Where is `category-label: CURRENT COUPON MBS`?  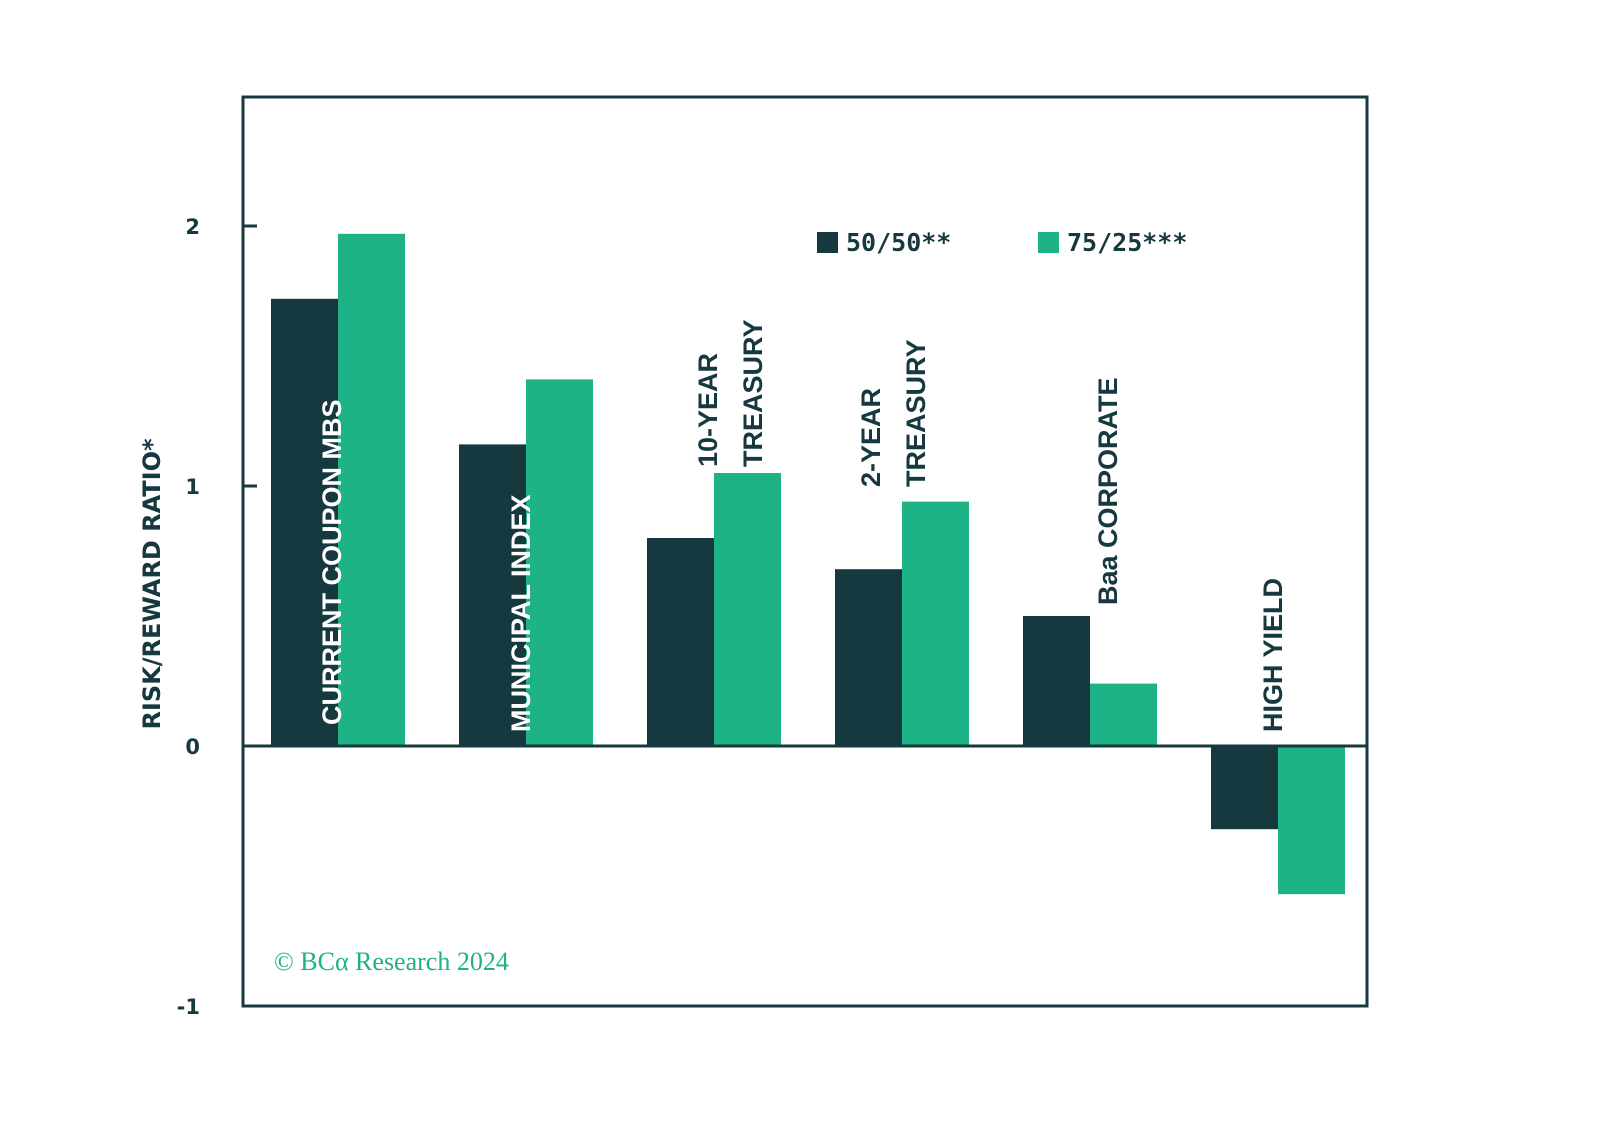 category-label: CURRENT COUPON MBS is located at coordinates (332, 562).